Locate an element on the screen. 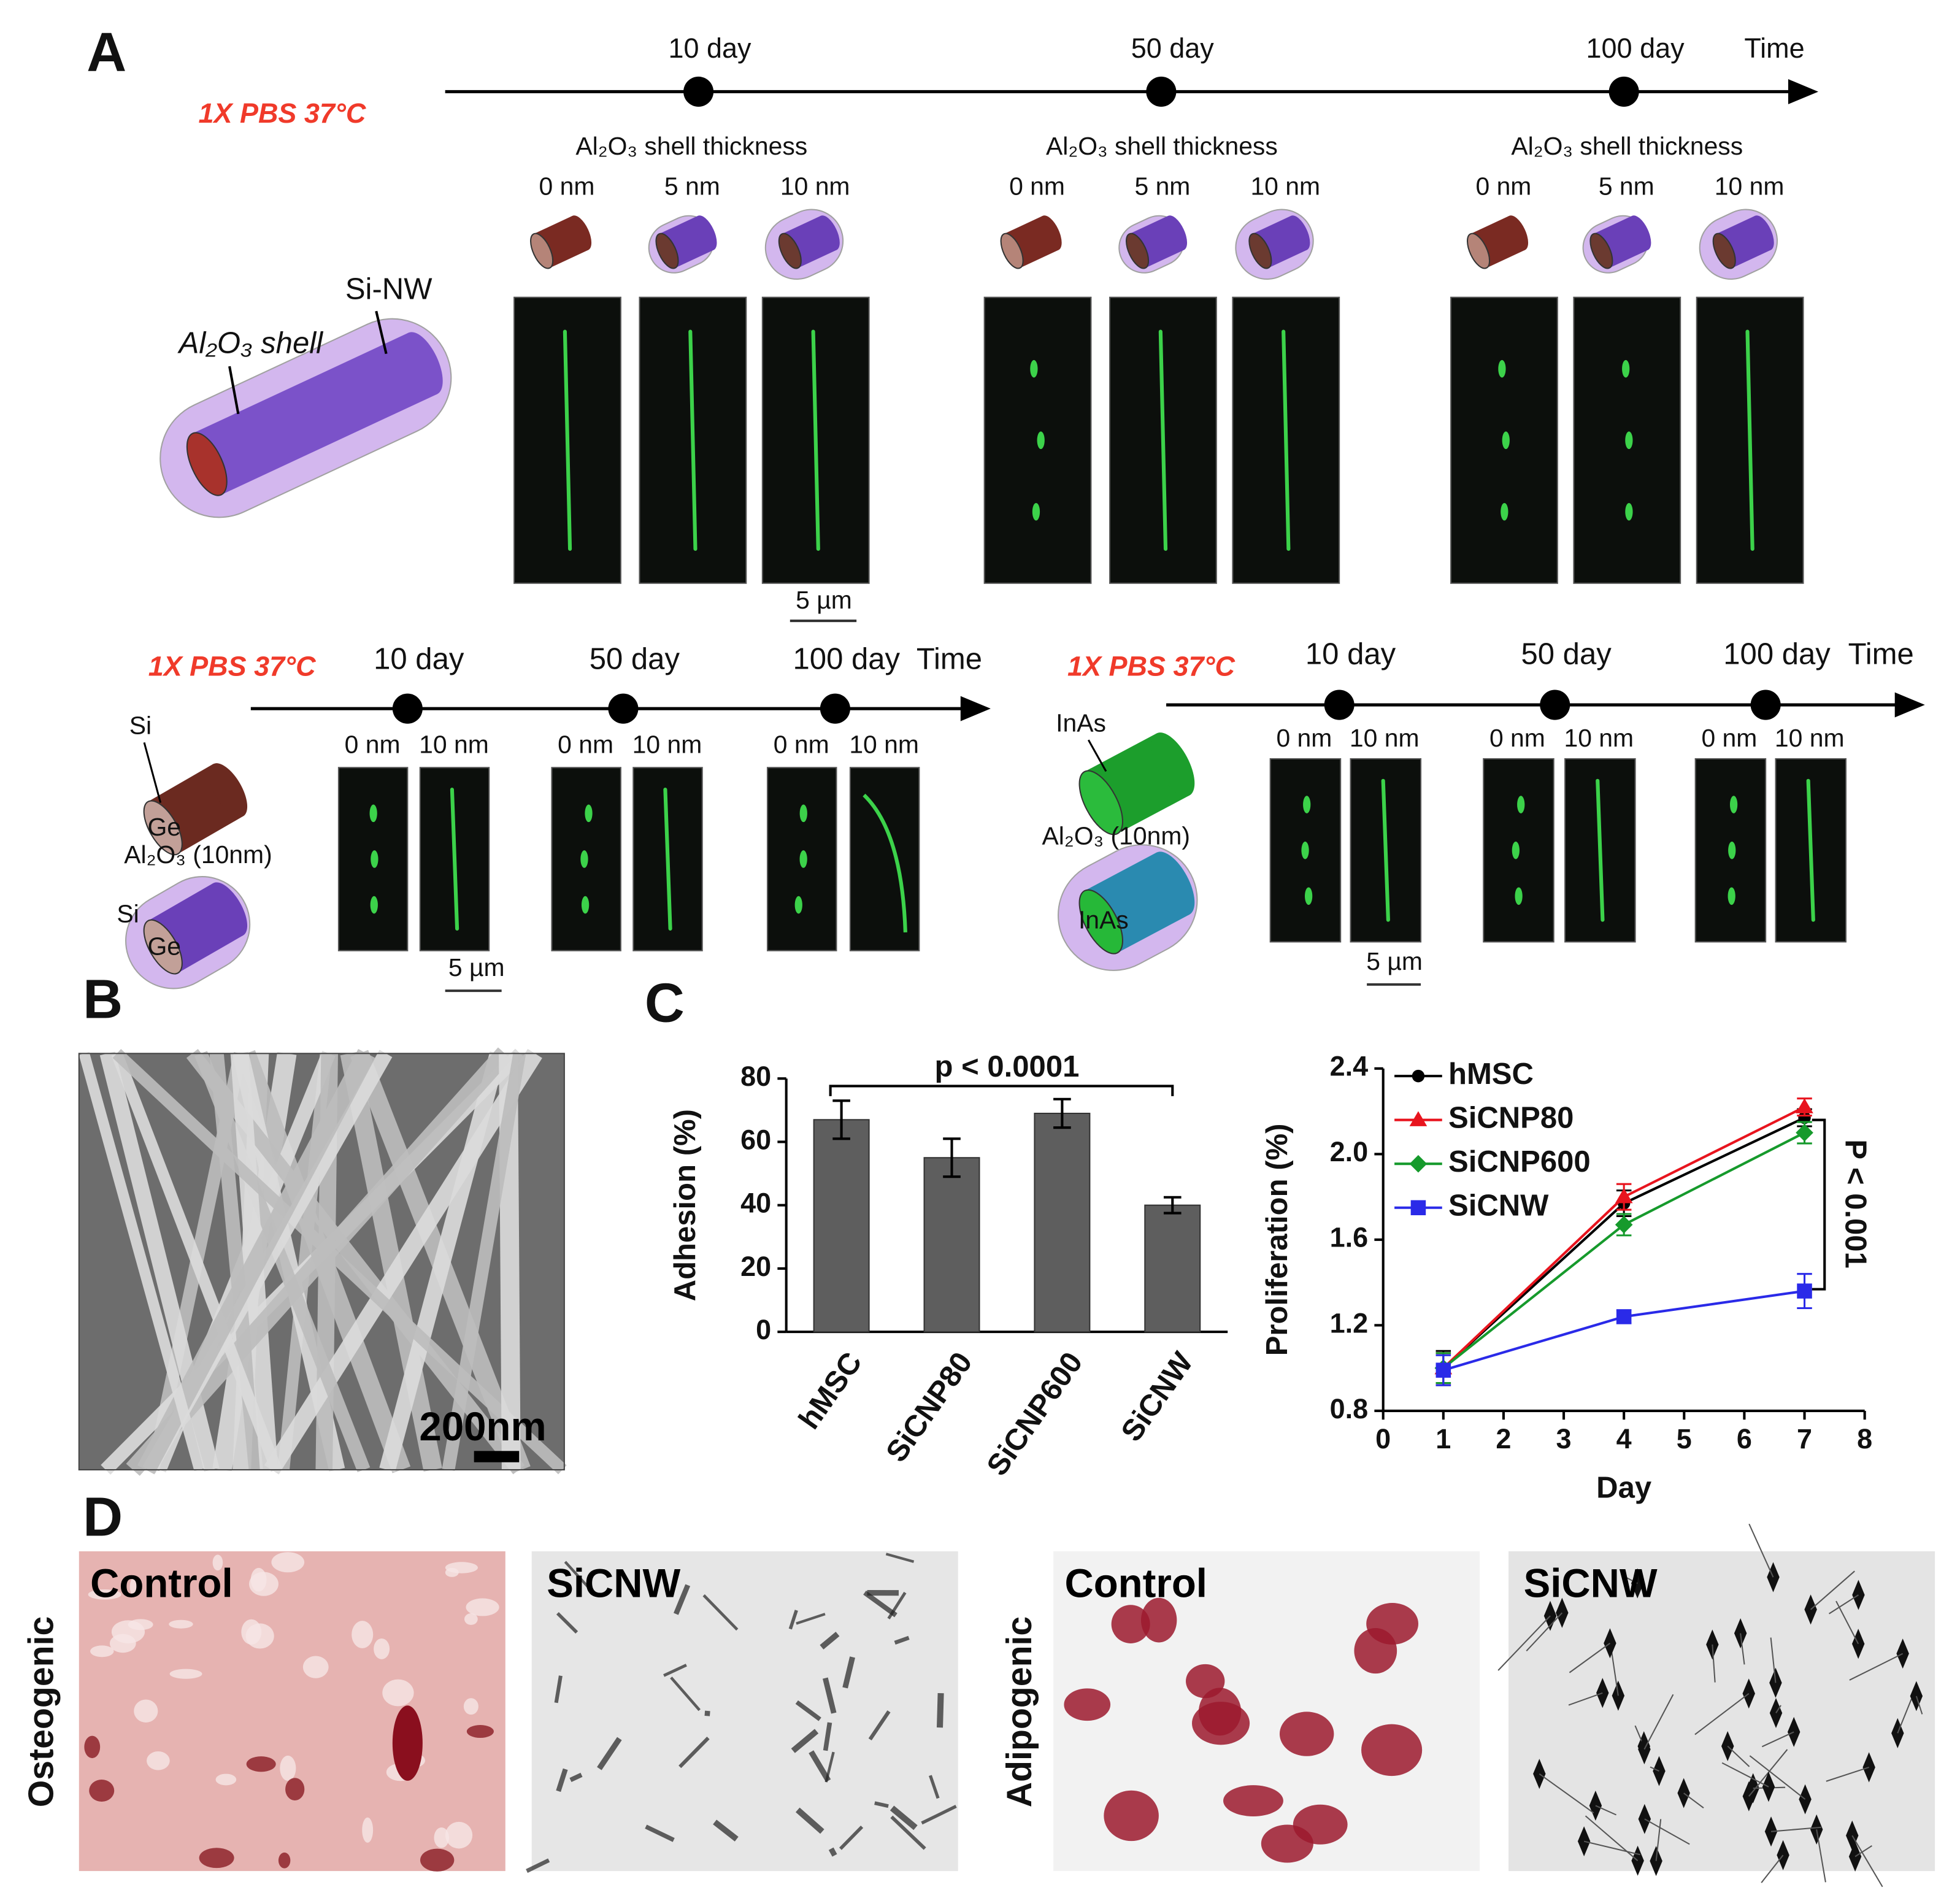  x-tick-label: hMSC is located at coordinates (831, 1390).